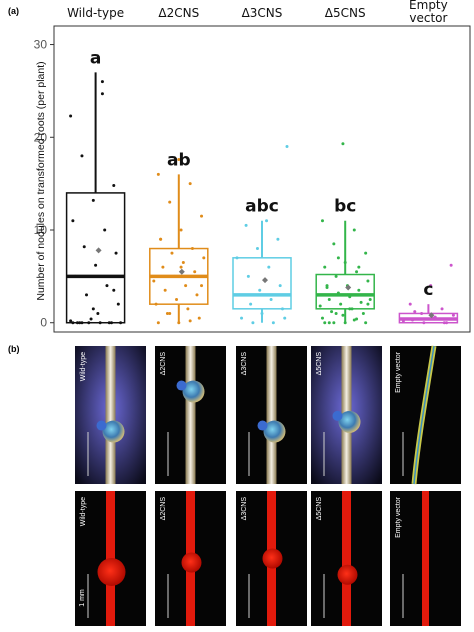 The width and height of the screenshot is (474, 632). What do you see at coordinates (271, 558) in the screenshot?
I see `fluorescence-photo: Δ3CNS` at bounding box center [271, 558].